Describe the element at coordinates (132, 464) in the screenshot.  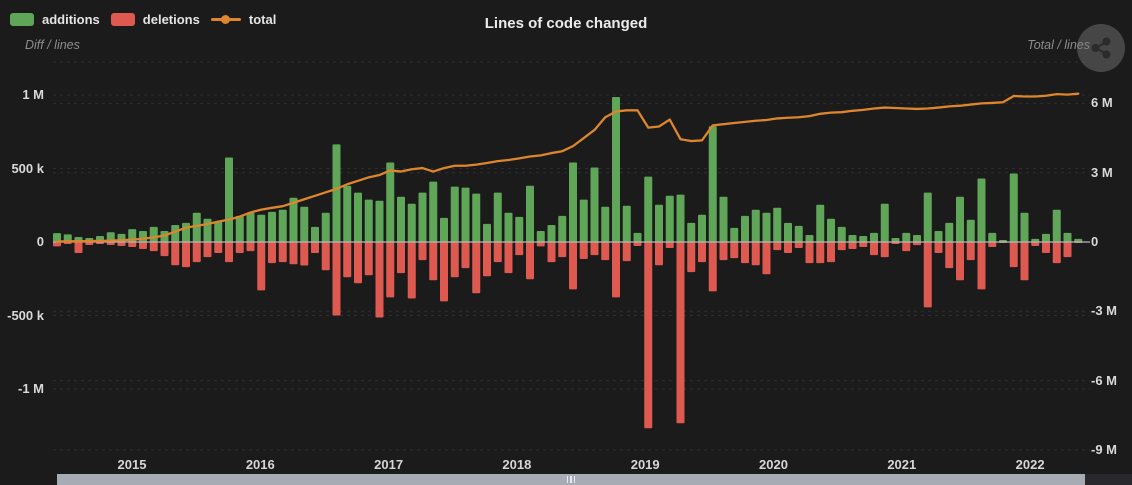
I see `x-axis-year-tick: 2015` at that location.